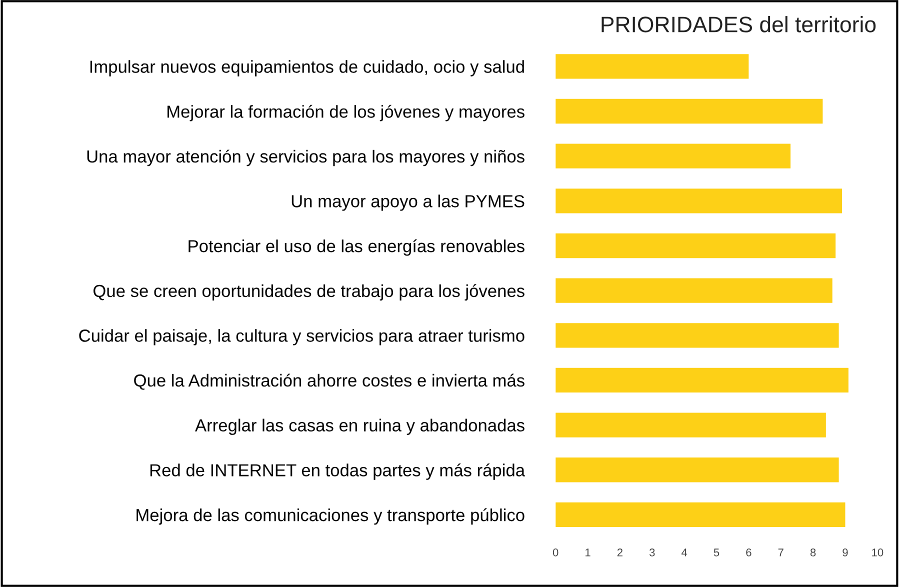 The height and width of the screenshot is (587, 899). What do you see at coordinates (813, 552) in the screenshot?
I see `x-tick-label: 8` at bounding box center [813, 552].